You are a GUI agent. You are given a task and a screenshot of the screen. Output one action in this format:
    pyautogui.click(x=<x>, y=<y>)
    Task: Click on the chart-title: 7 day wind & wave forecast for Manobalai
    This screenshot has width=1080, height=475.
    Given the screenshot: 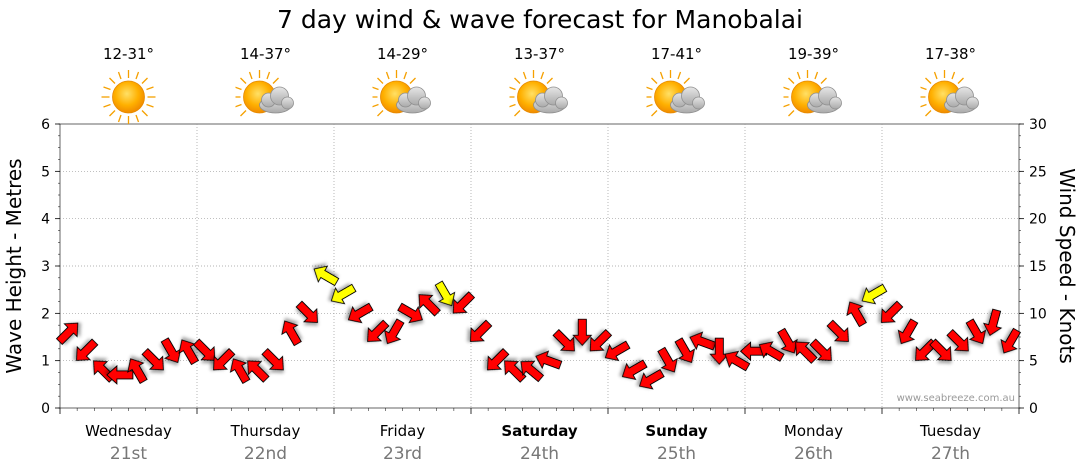 What is the action you would take?
    pyautogui.click(x=540, y=19)
    